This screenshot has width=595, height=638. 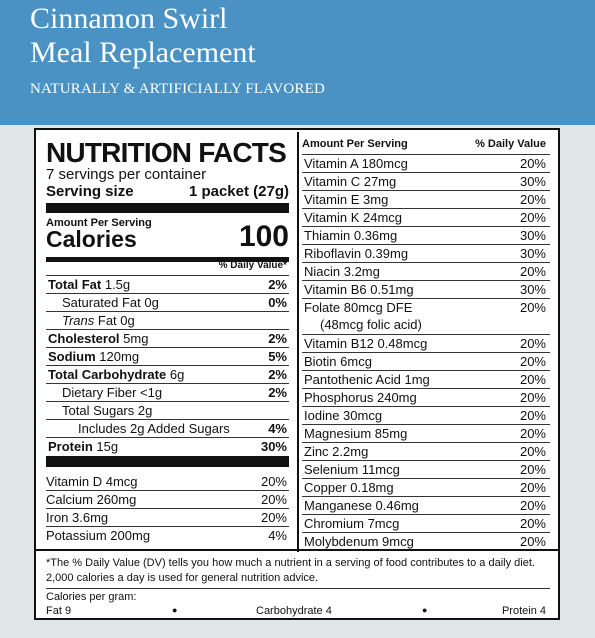 I want to click on nutrient-row: Total Sugars 2g, so click(x=167, y=410).